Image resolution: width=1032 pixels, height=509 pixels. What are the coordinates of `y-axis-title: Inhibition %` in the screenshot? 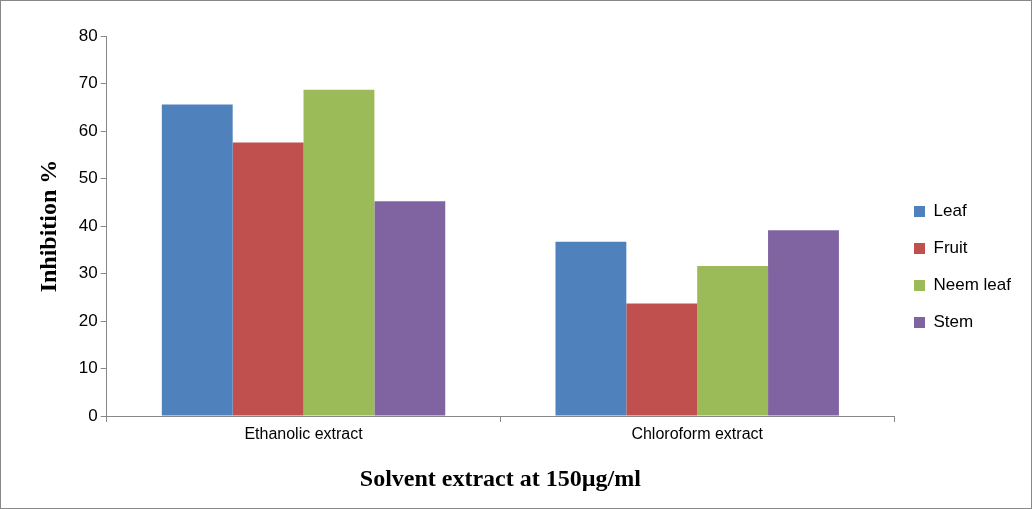 It's located at (47, 226).